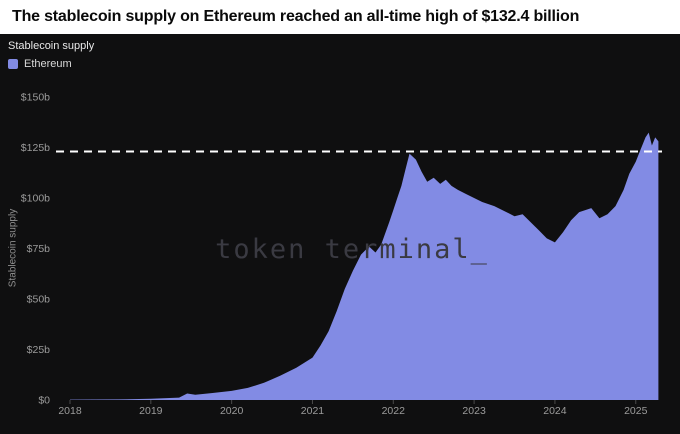 The width and height of the screenshot is (680, 434). What do you see at coordinates (39, 300) in the screenshot?
I see `y-tick-label: $50b` at bounding box center [39, 300].